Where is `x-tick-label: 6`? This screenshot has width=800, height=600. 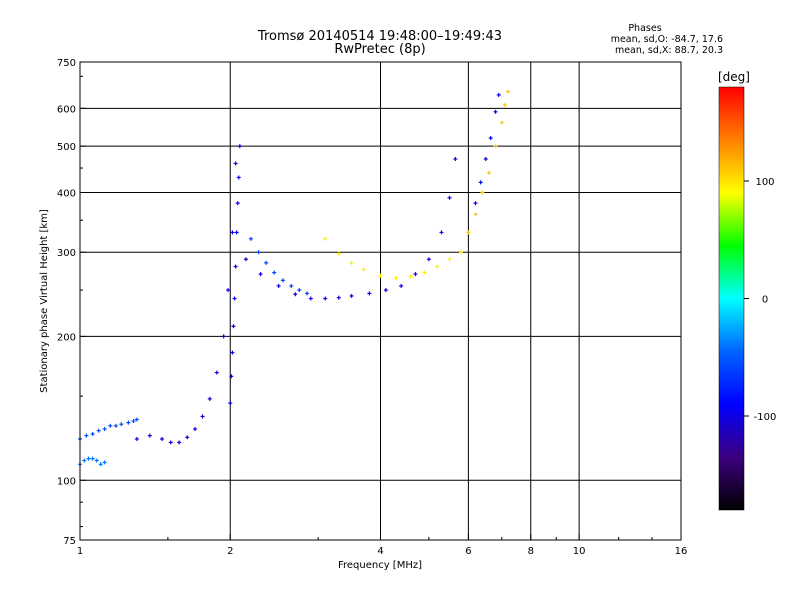
x-tick-label: 6 is located at coordinates (468, 551).